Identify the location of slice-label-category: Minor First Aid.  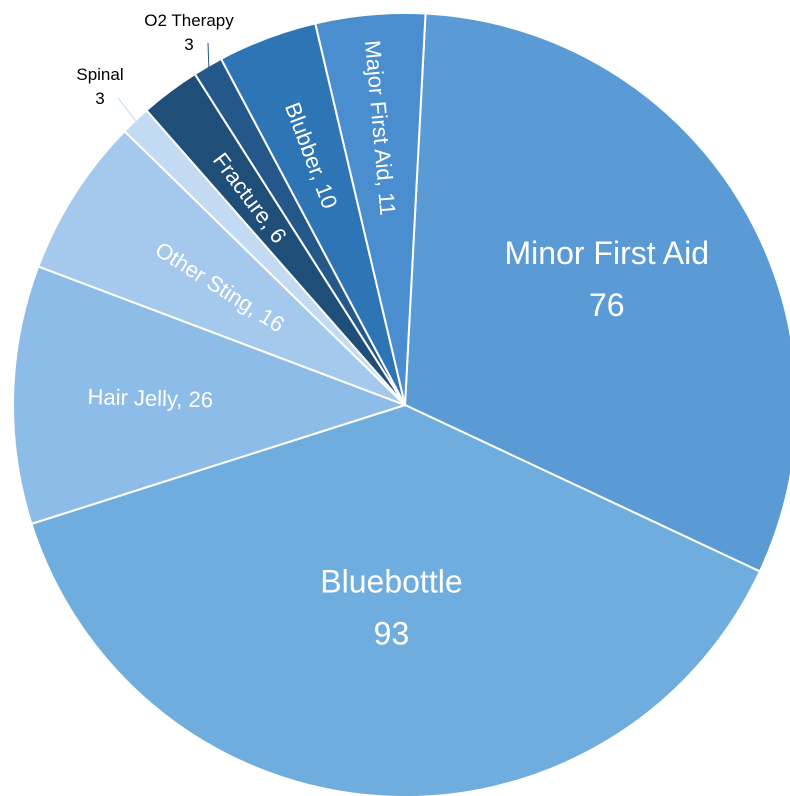
(607, 253).